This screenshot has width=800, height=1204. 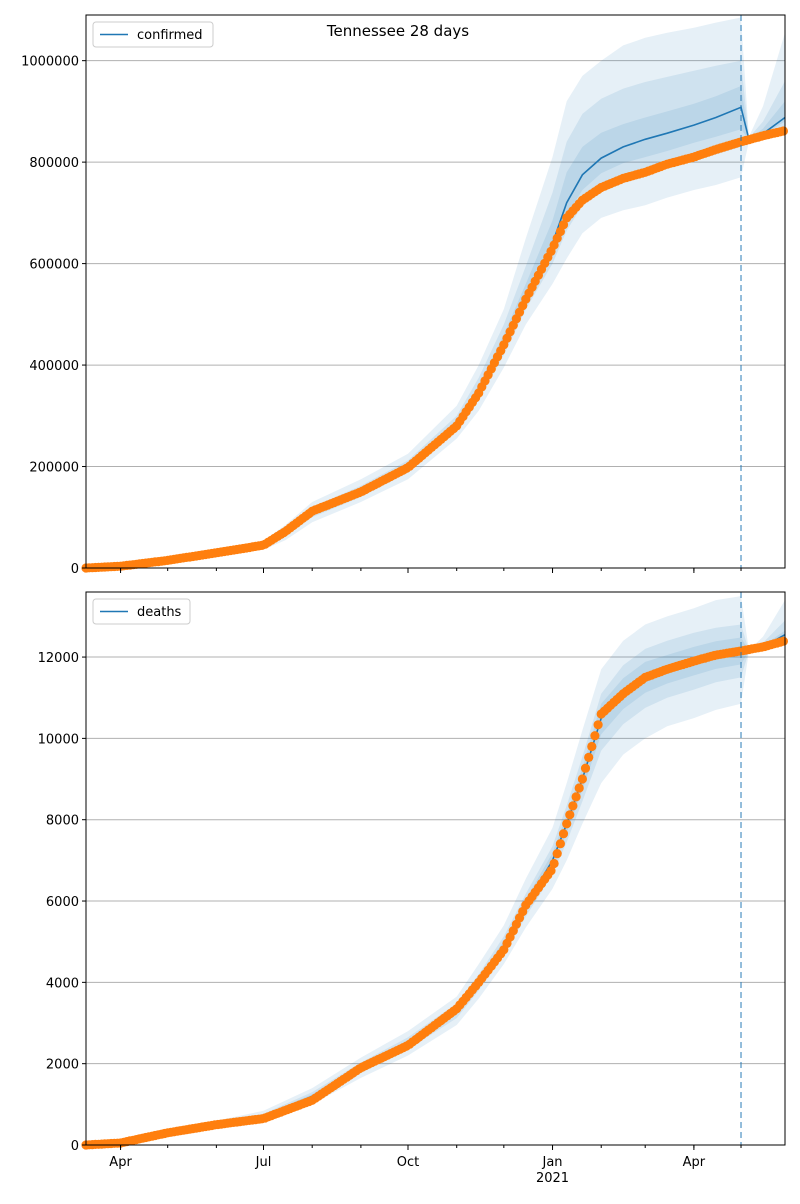 What do you see at coordinates (50, 62) in the screenshot?
I see `y-tick-label: 1000000` at bounding box center [50, 62].